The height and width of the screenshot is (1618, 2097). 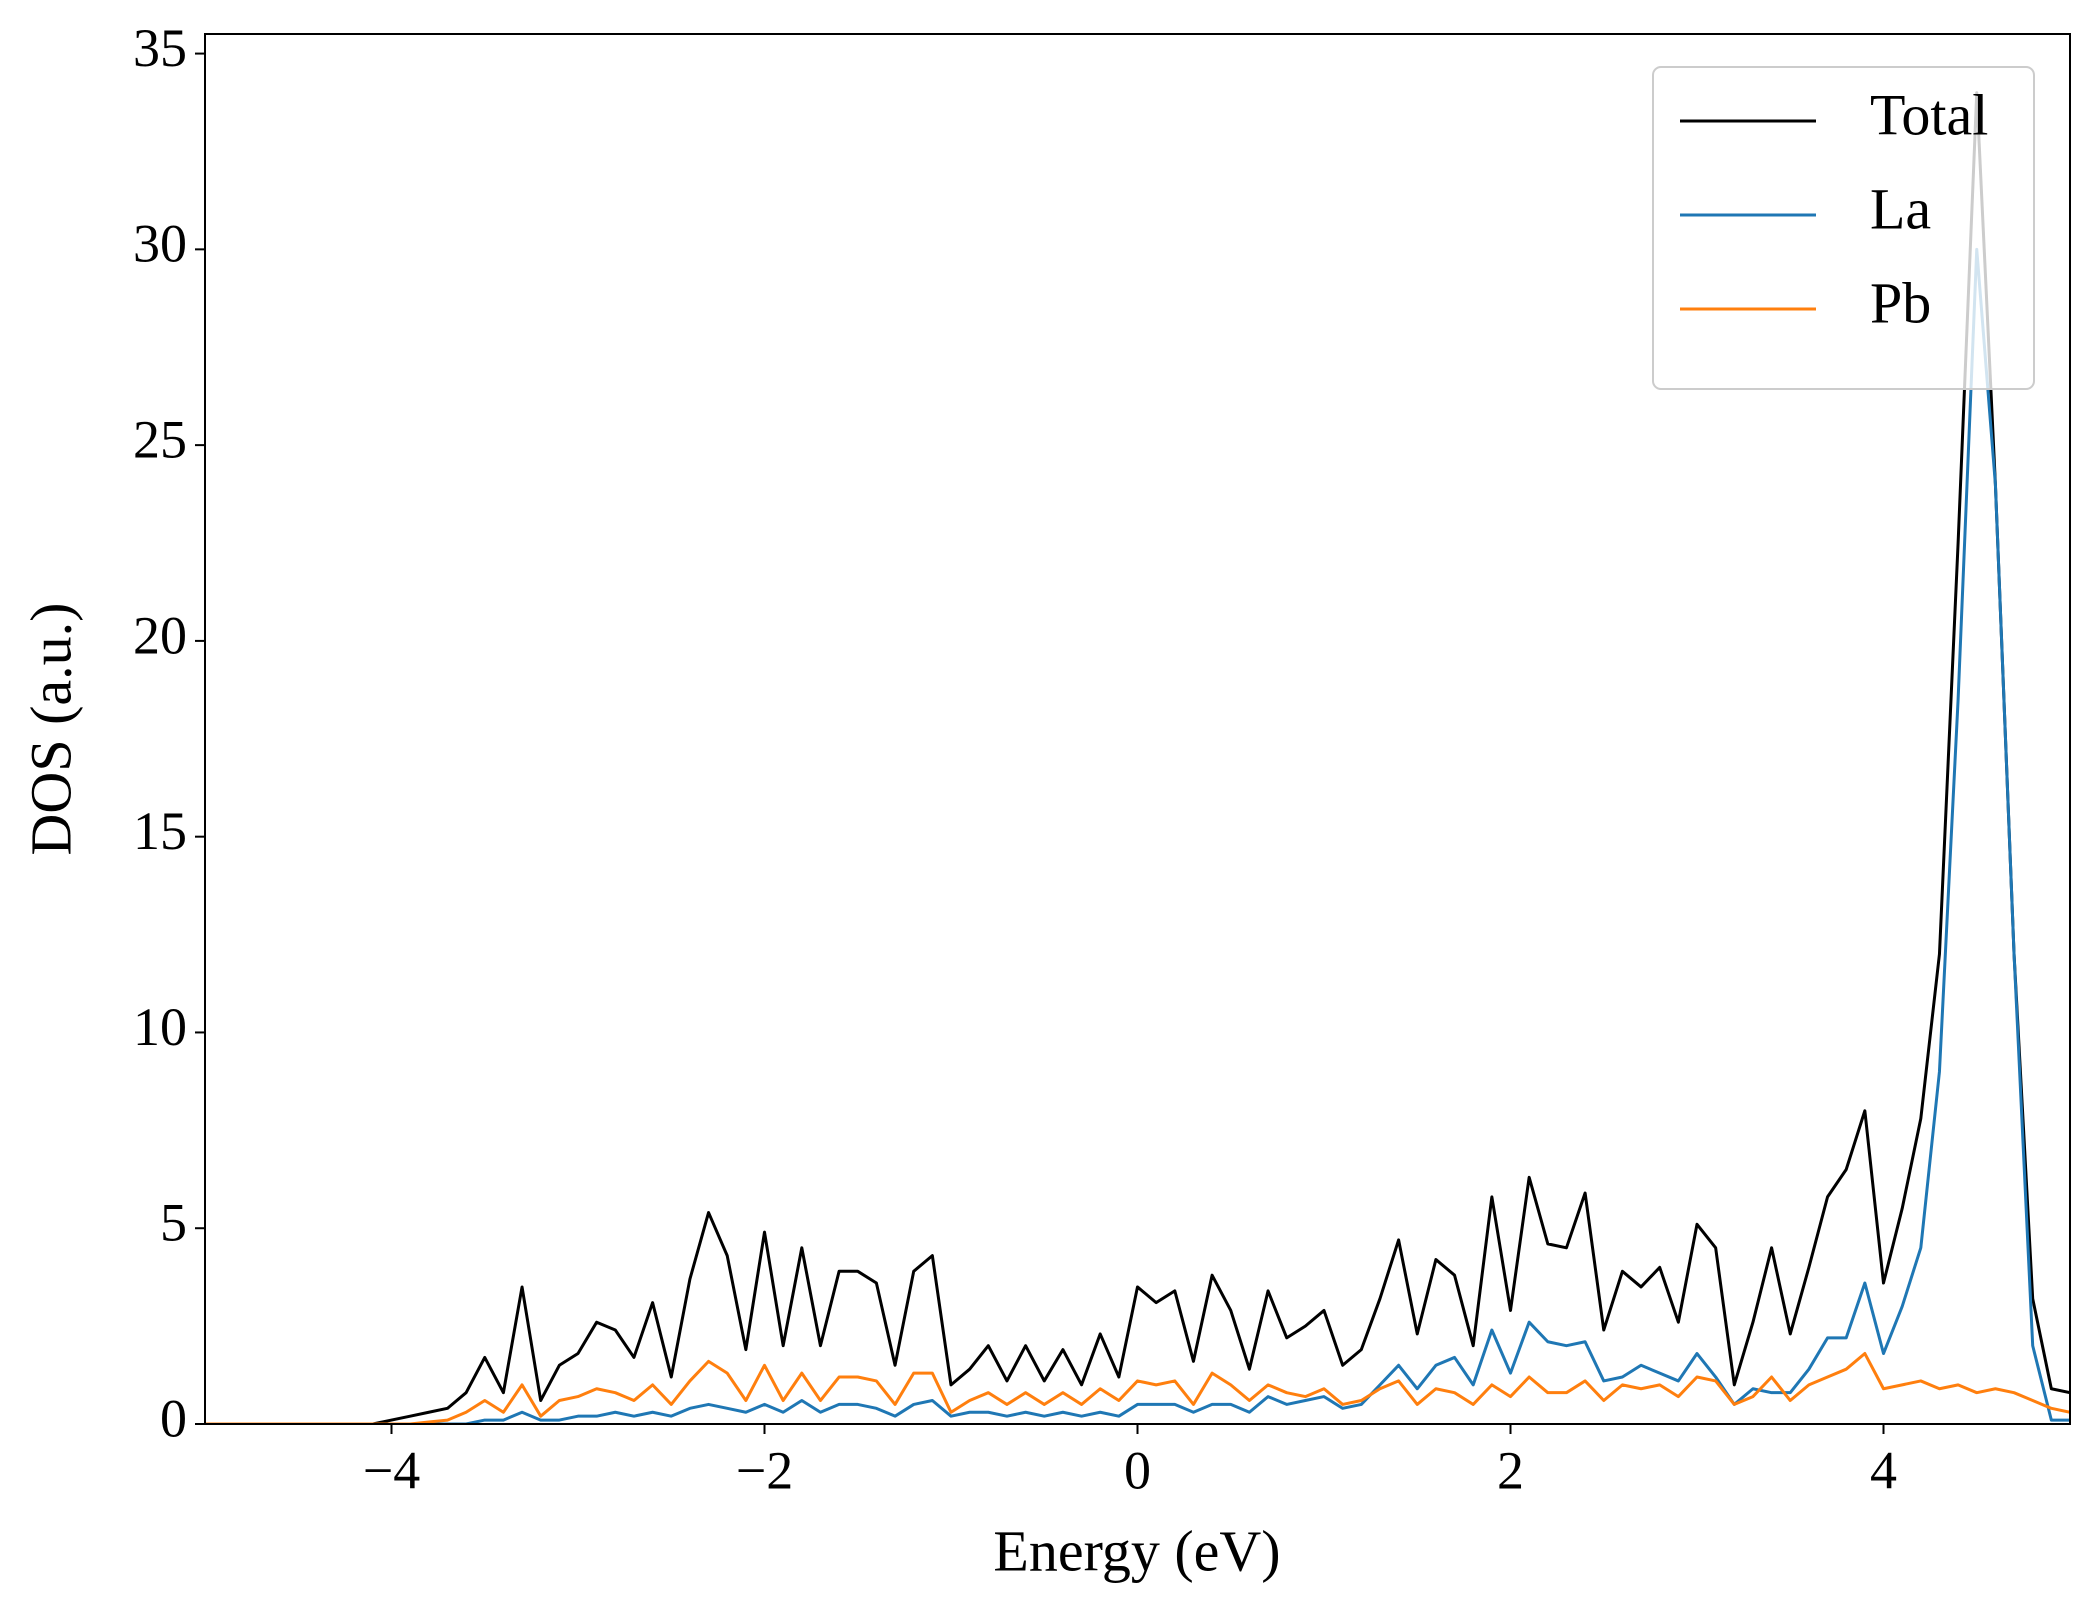 What do you see at coordinates (1883, 1470) in the screenshot?
I see `x-tick-label: 4` at bounding box center [1883, 1470].